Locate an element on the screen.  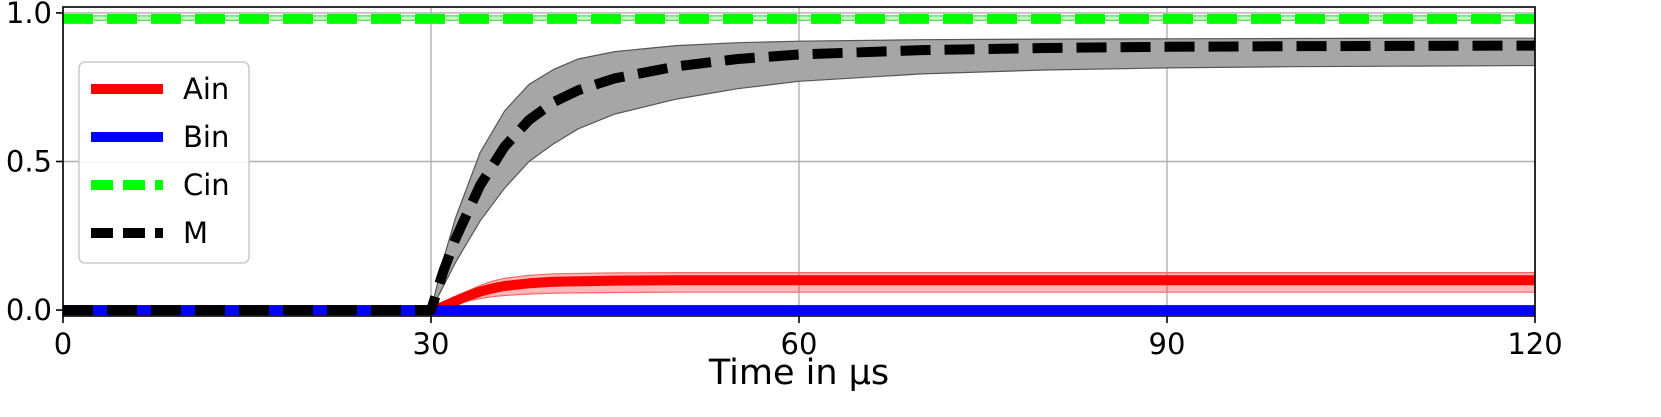
y-tick-label: 1.0 is located at coordinates (29, 15).